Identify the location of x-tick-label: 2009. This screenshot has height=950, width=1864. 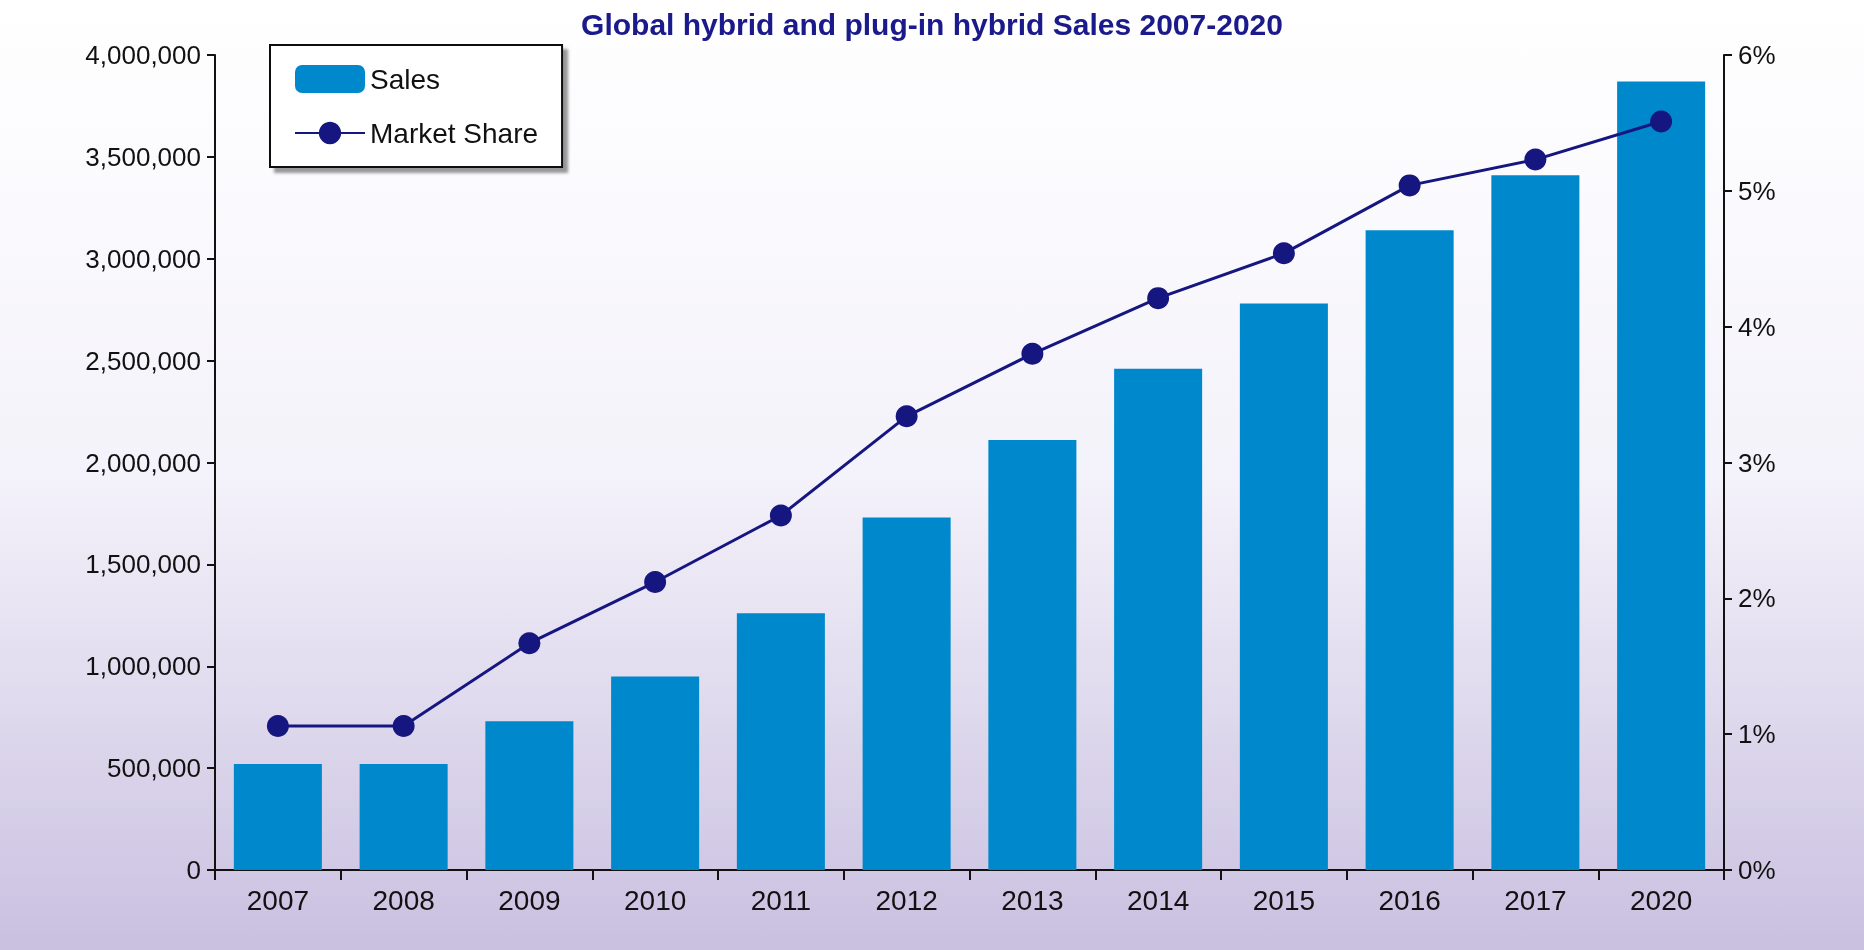
(529, 900).